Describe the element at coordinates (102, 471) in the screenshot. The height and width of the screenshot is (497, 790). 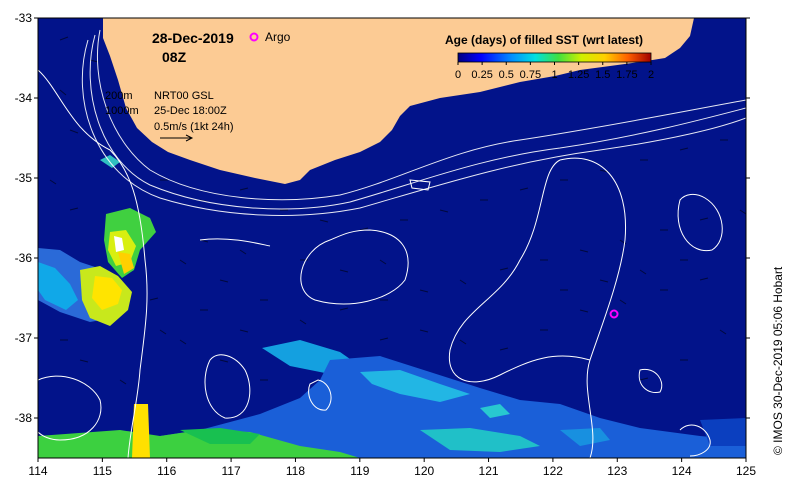
I see `lon-tick-label: 115` at that location.